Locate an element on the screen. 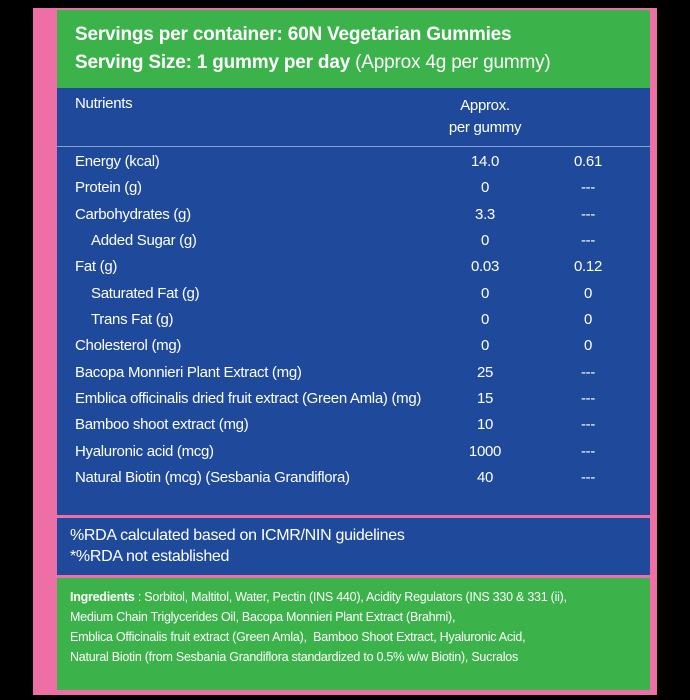 The height and width of the screenshot is (700, 690). cell-value: 15 is located at coordinates (485, 398).